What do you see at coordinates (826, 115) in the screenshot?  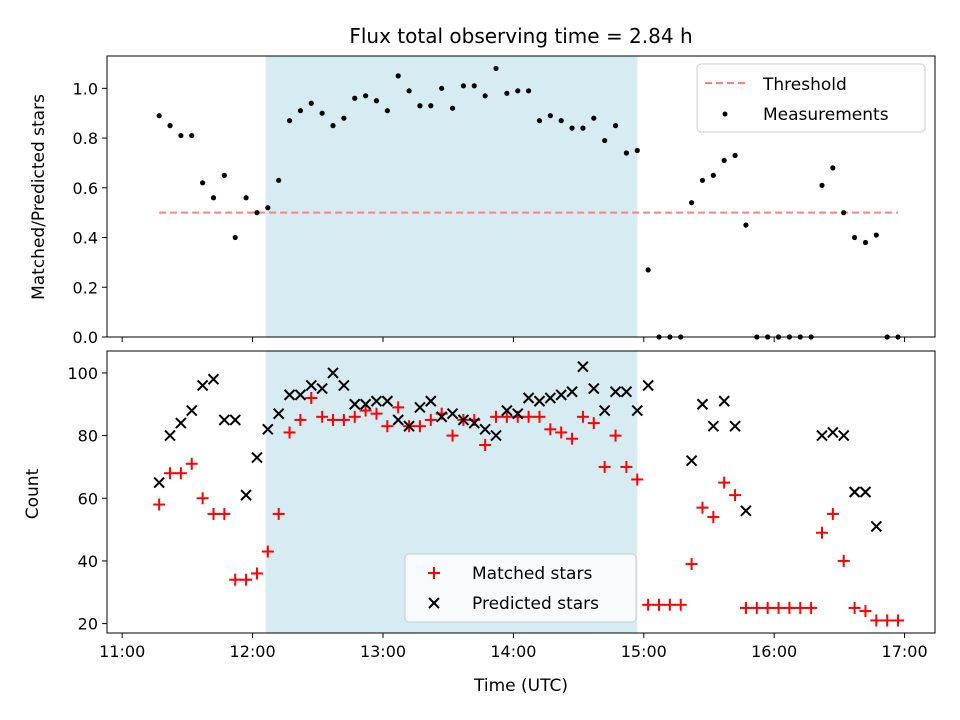 I see `legend-measurements-label: Measurements` at bounding box center [826, 115].